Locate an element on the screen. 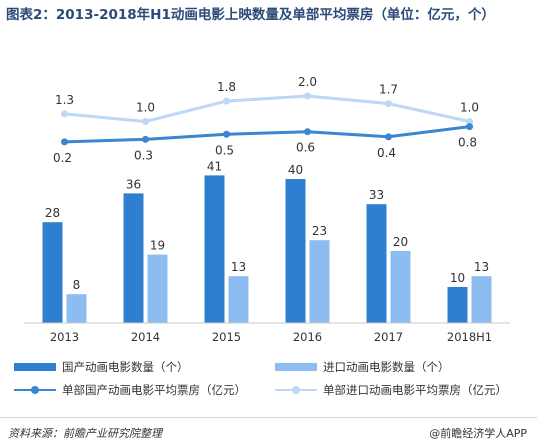  legend-swatch-bar2 is located at coordinates (296, 367).